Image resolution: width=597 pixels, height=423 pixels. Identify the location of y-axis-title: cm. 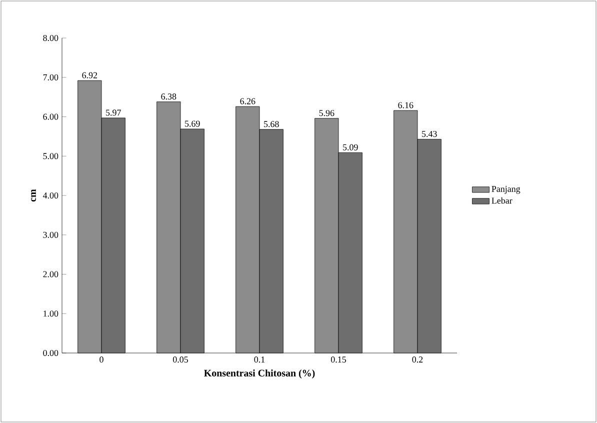
(33, 195).